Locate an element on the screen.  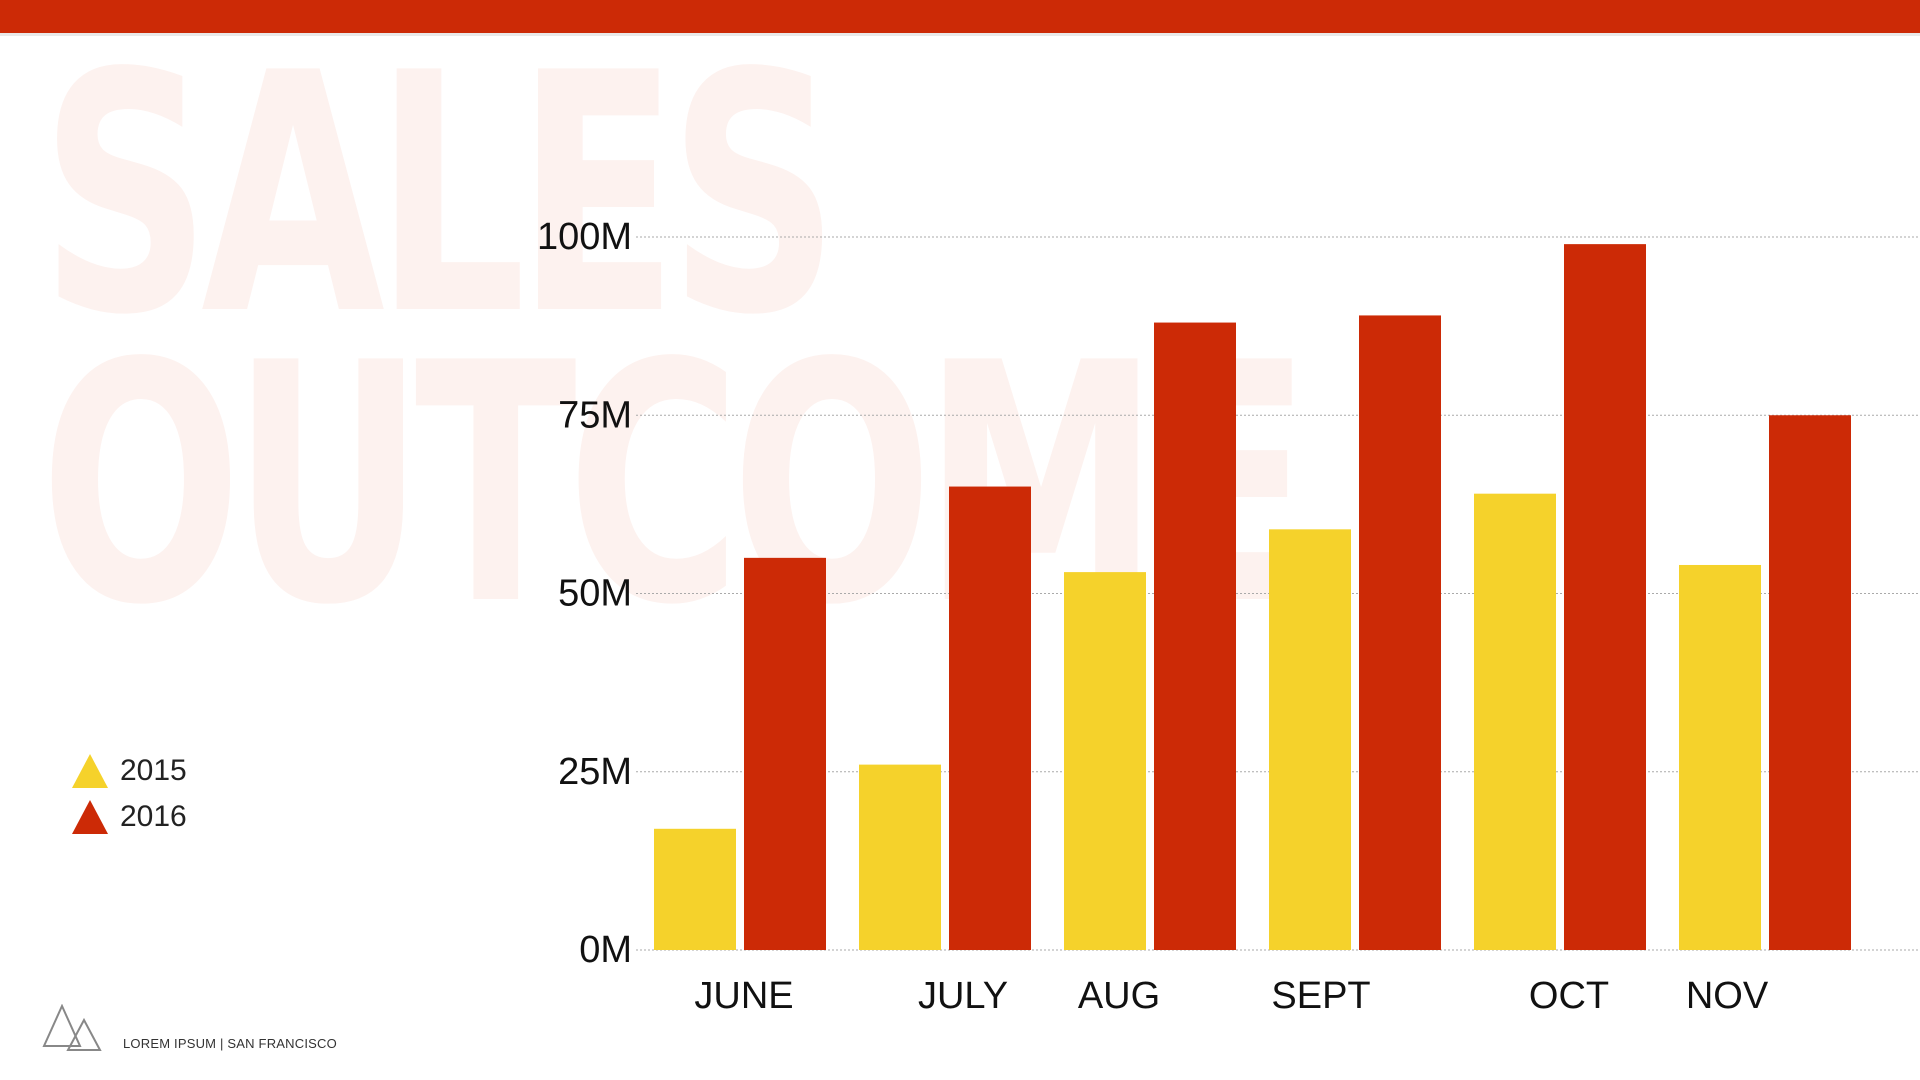
y-tick-label: 50M is located at coordinates (595, 594).